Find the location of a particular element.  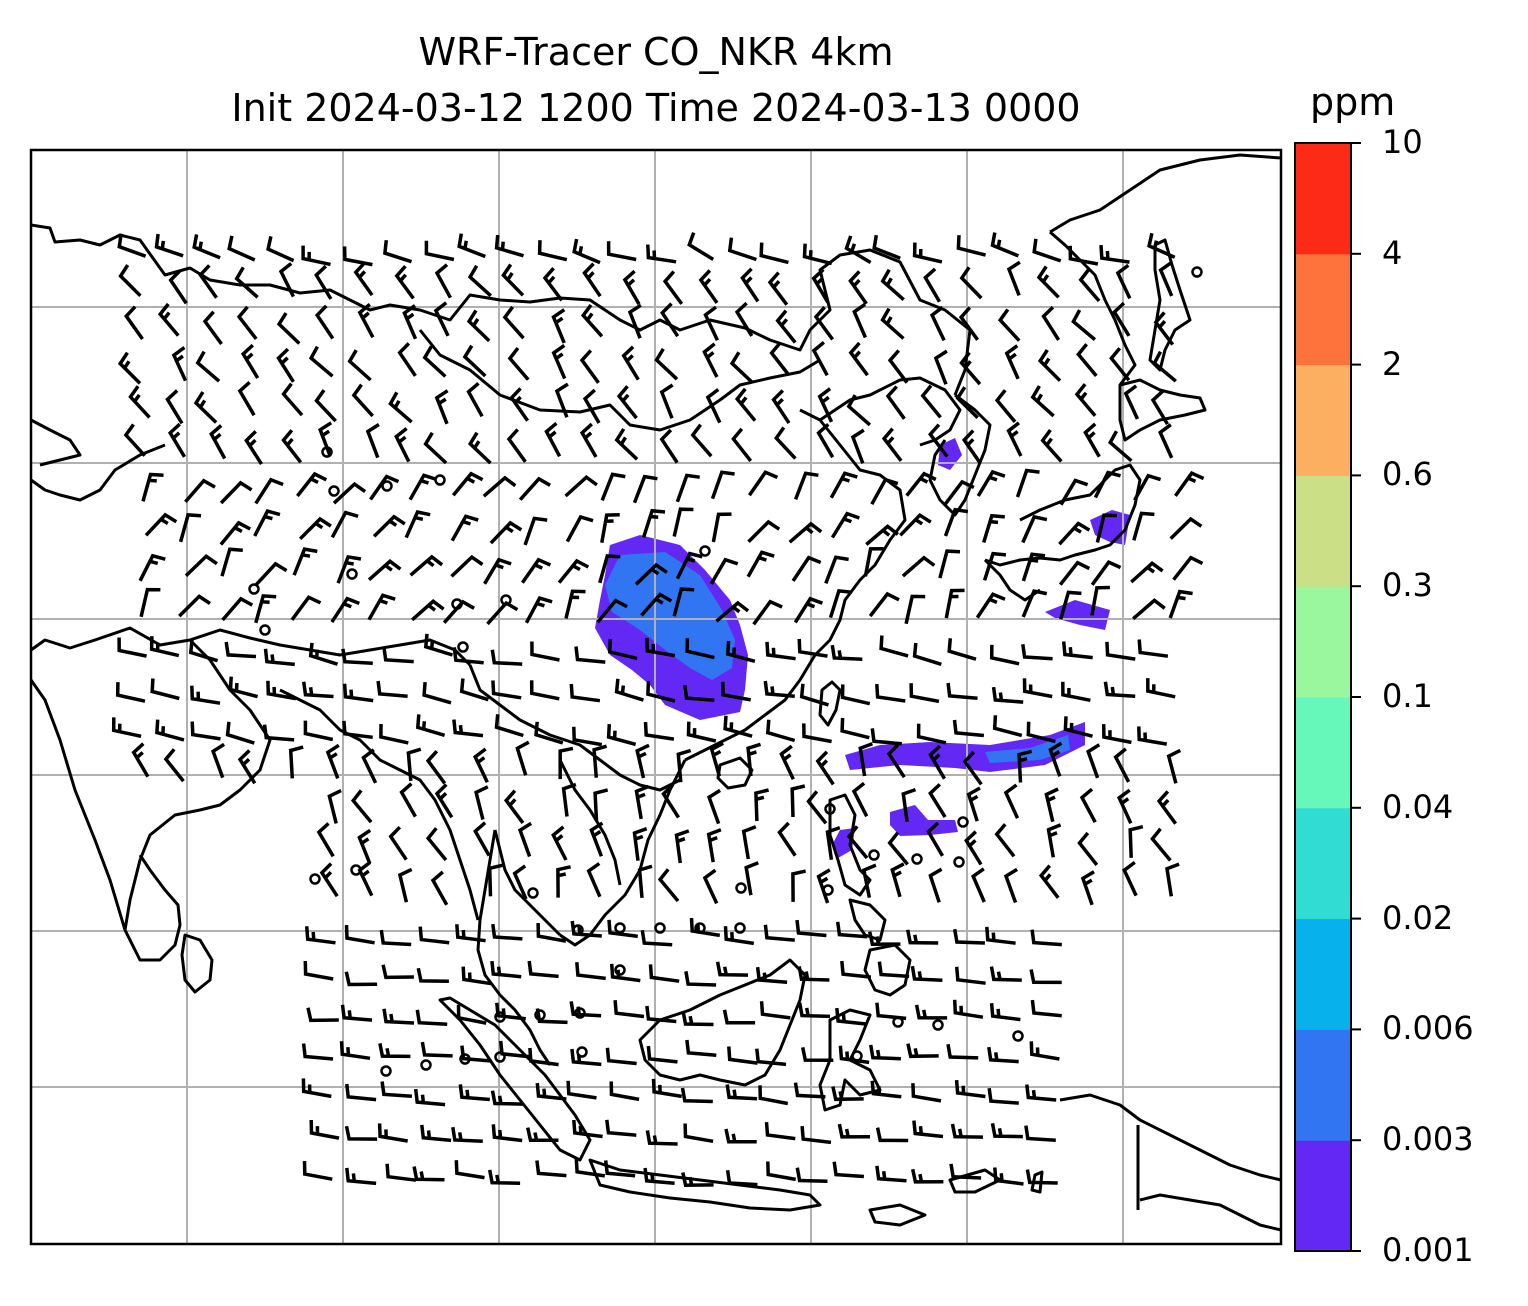

colorbar-tick-label: 0.001 is located at coordinates (1428, 1250).